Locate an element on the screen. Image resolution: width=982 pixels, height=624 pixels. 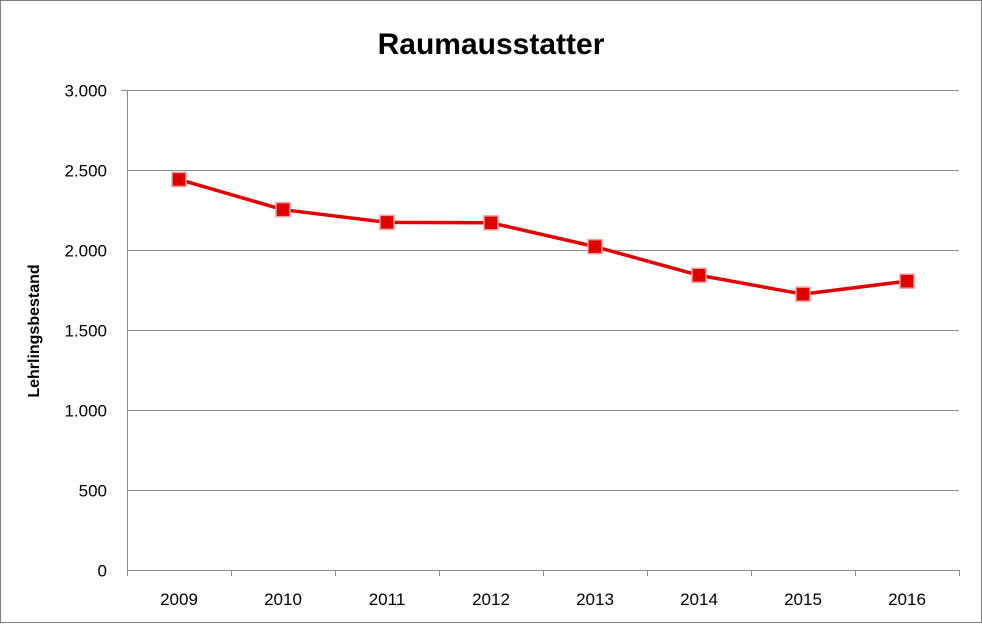
x-tick-labels: 2009 2010 2011 2012 2013 2014 2015 2016 is located at coordinates (543, 599).